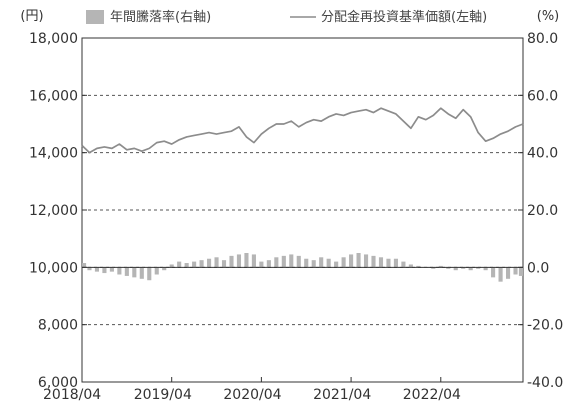  I want to click on x-tick-label: 2020/04, so click(252, 395).